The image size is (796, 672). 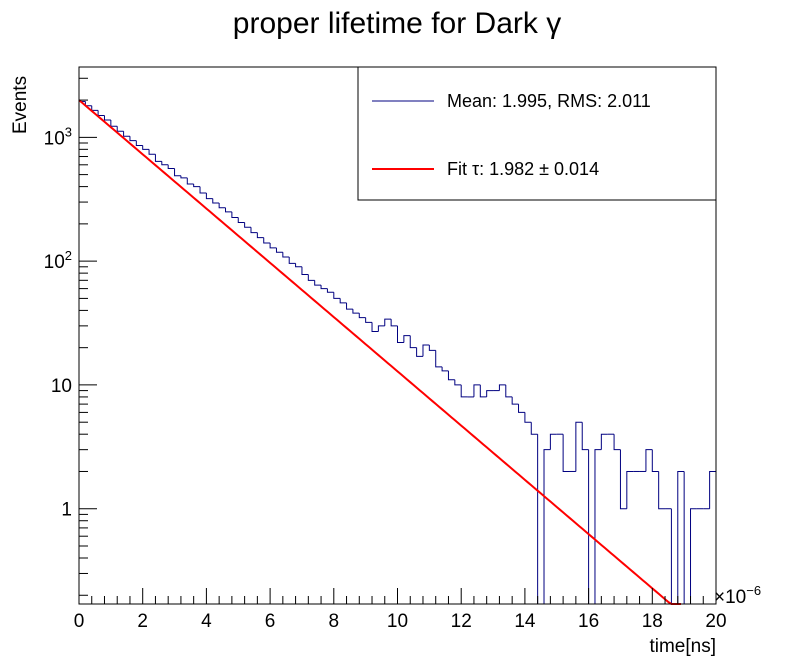 I want to click on x-multiplier: ×10⁻⁶, so click(x=737, y=595).